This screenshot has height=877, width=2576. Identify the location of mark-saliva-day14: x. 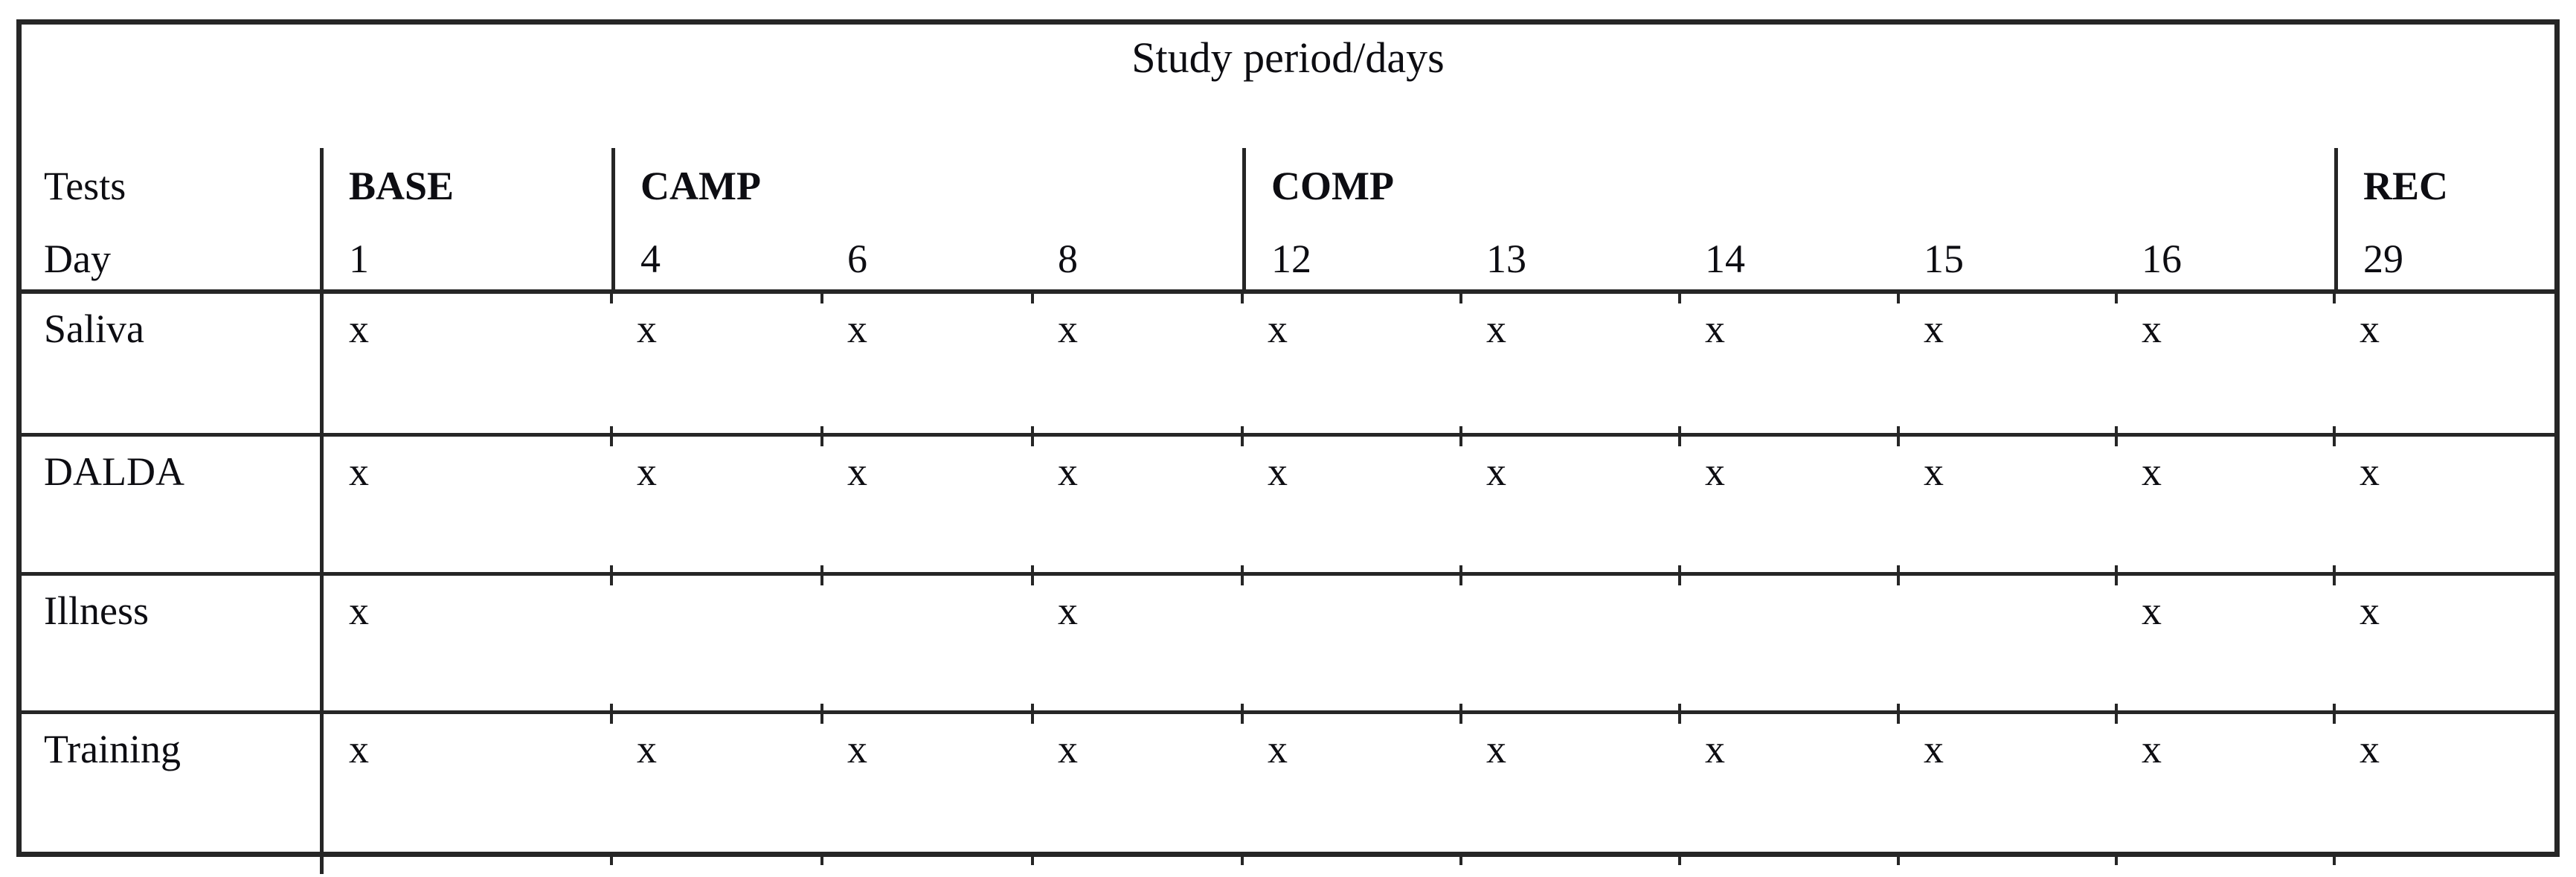
(1788, 363).